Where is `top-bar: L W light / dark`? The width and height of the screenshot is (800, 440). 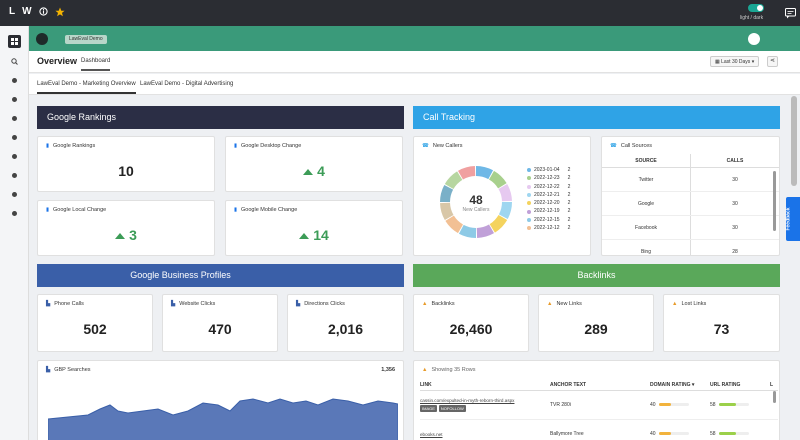 top-bar: L W light / dark is located at coordinates (400, 13).